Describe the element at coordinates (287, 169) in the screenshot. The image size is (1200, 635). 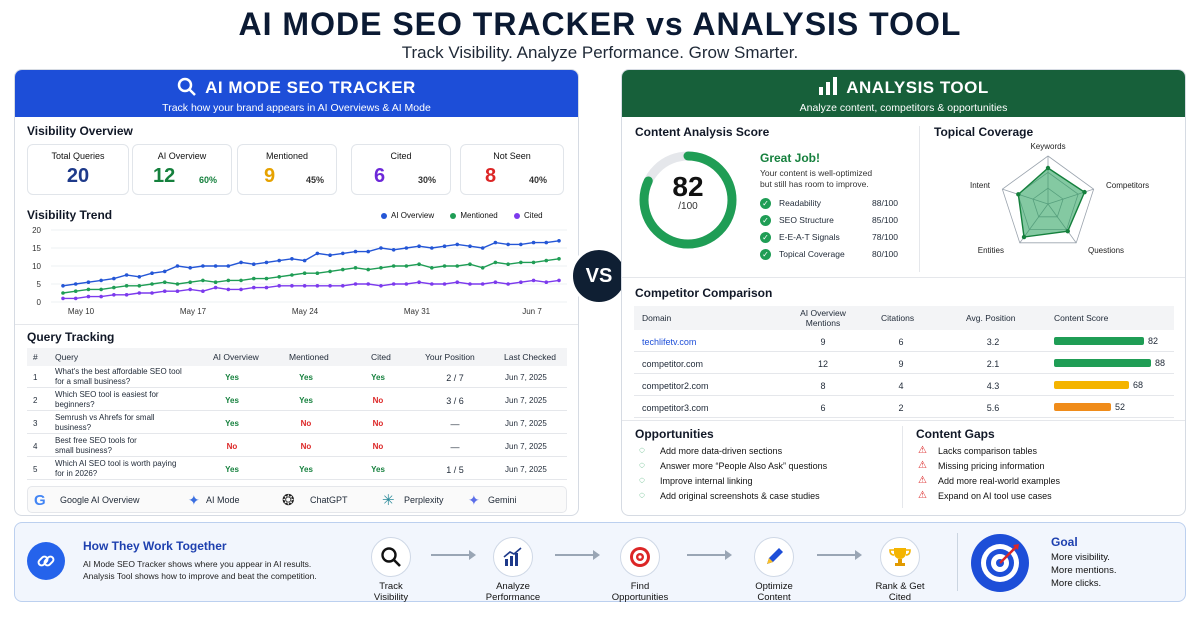
I see `stat-card-mentioned: Mentioned 9 45%` at that location.